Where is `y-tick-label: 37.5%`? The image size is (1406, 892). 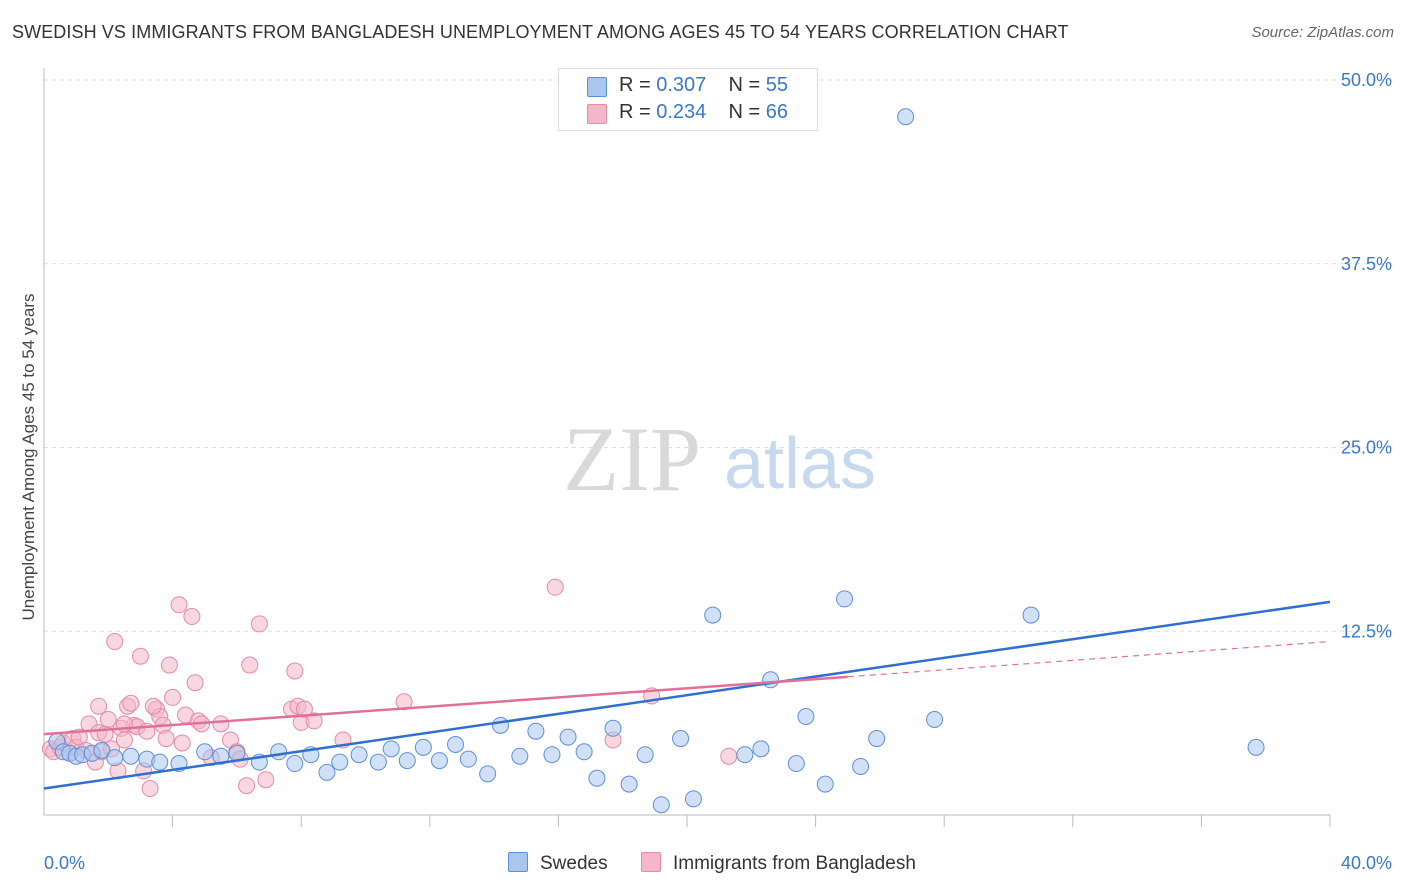
y-tick-label: 37.5% is located at coordinates (1366, 264).